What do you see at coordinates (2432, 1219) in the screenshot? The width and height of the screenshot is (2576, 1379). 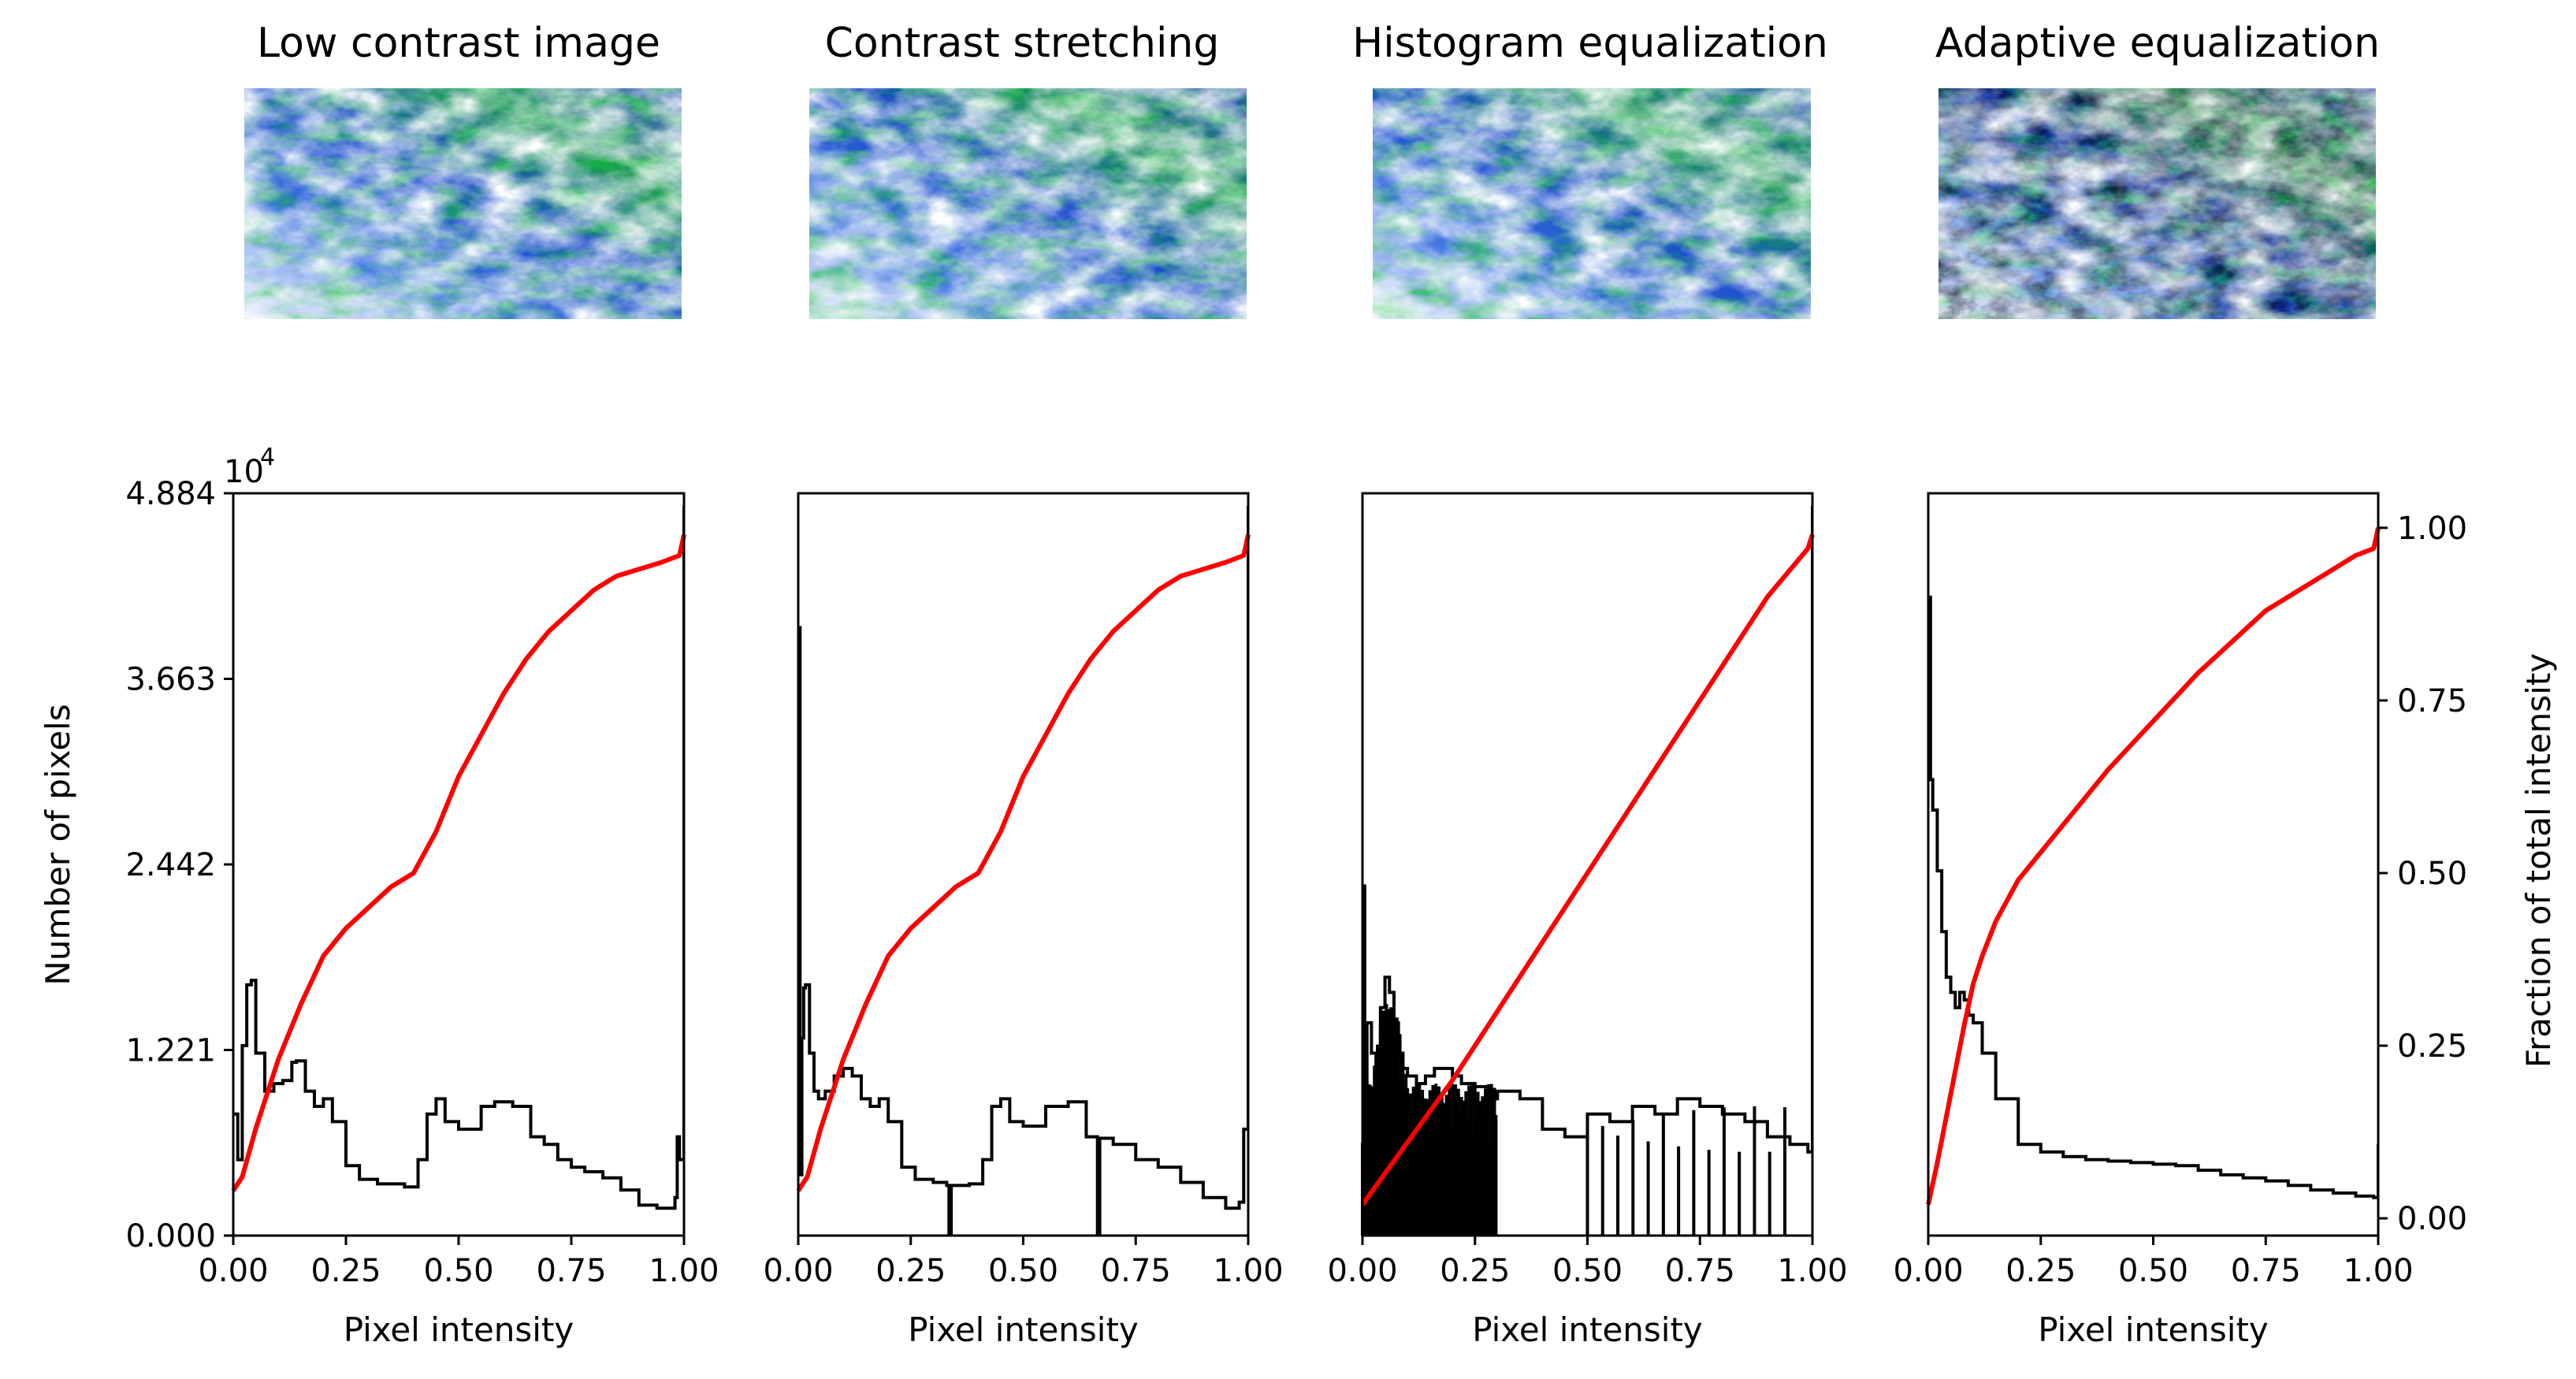 I see `y2-tick-label: 0.00` at bounding box center [2432, 1219].